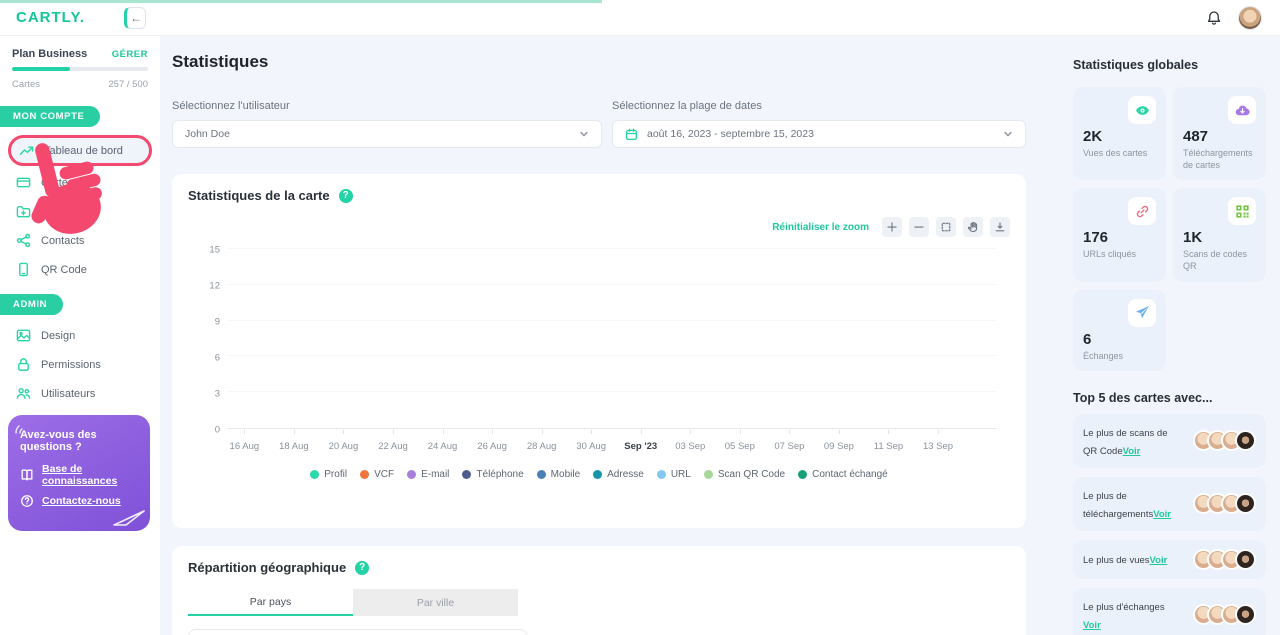 This screenshot has width=1280, height=635. What do you see at coordinates (1110, 254) in the screenshot?
I see `stat-label: URLs cliqués` at bounding box center [1110, 254].